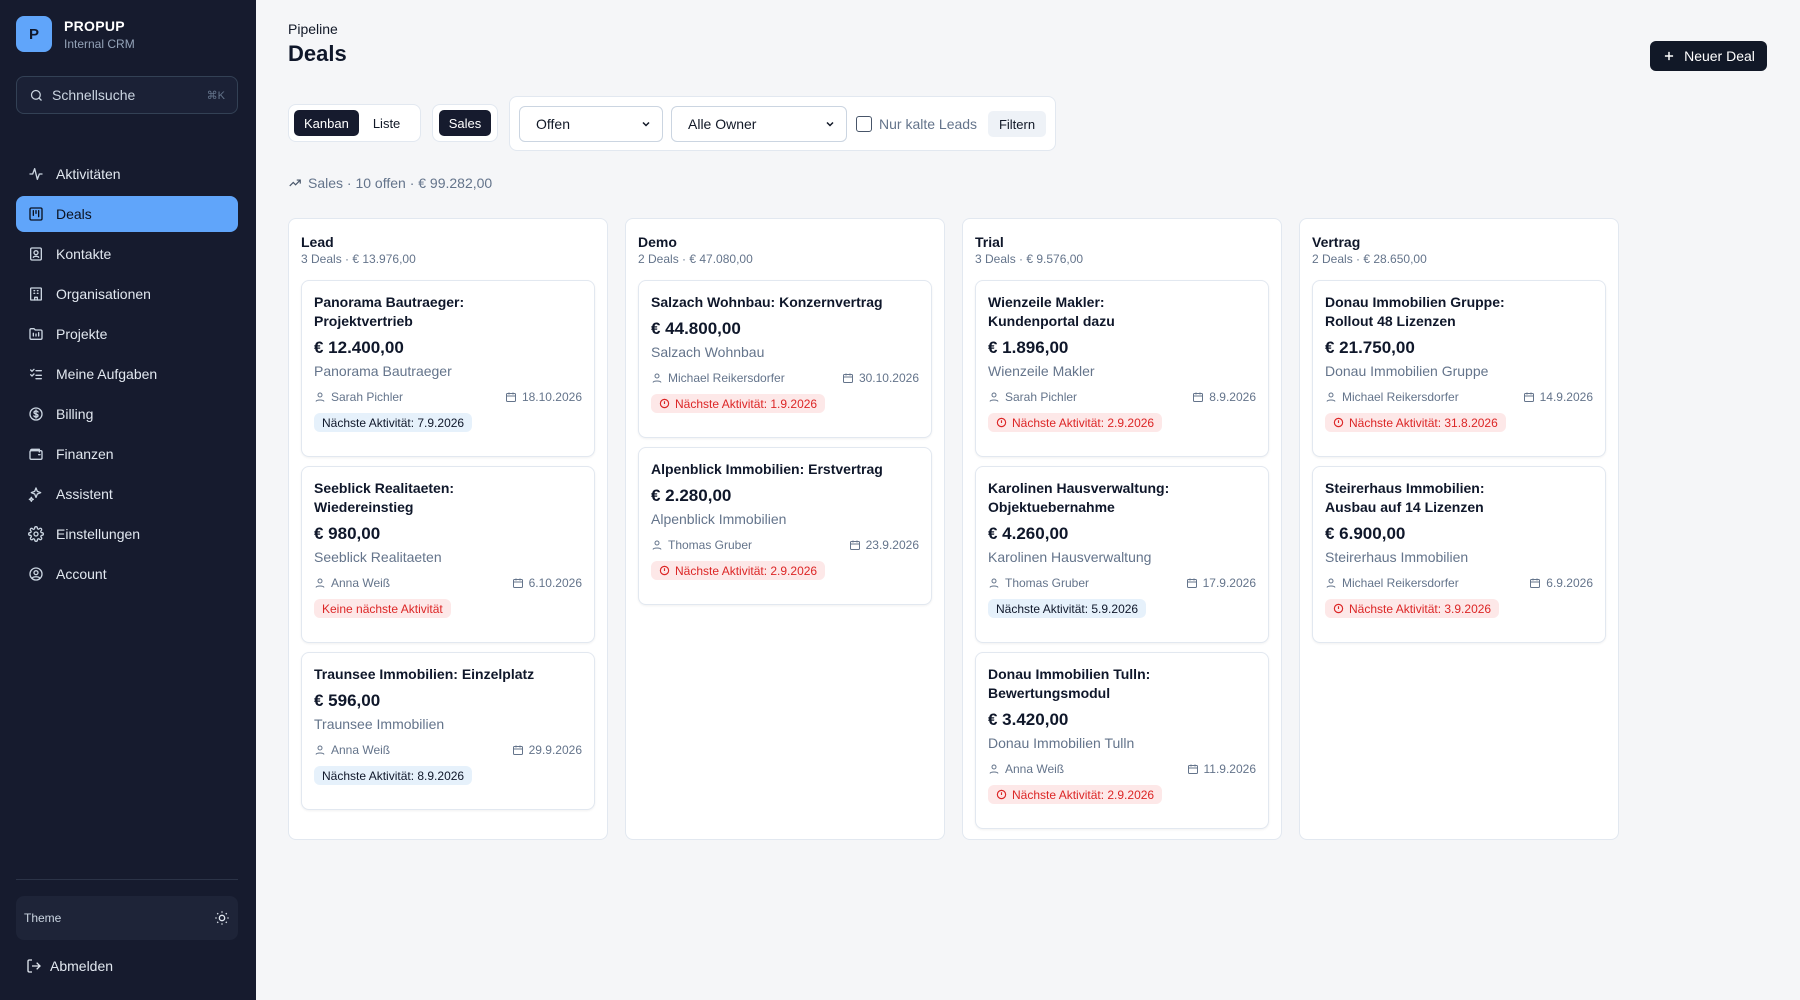  Describe the element at coordinates (36, 414) in the screenshot. I see `billing-icon` at that location.